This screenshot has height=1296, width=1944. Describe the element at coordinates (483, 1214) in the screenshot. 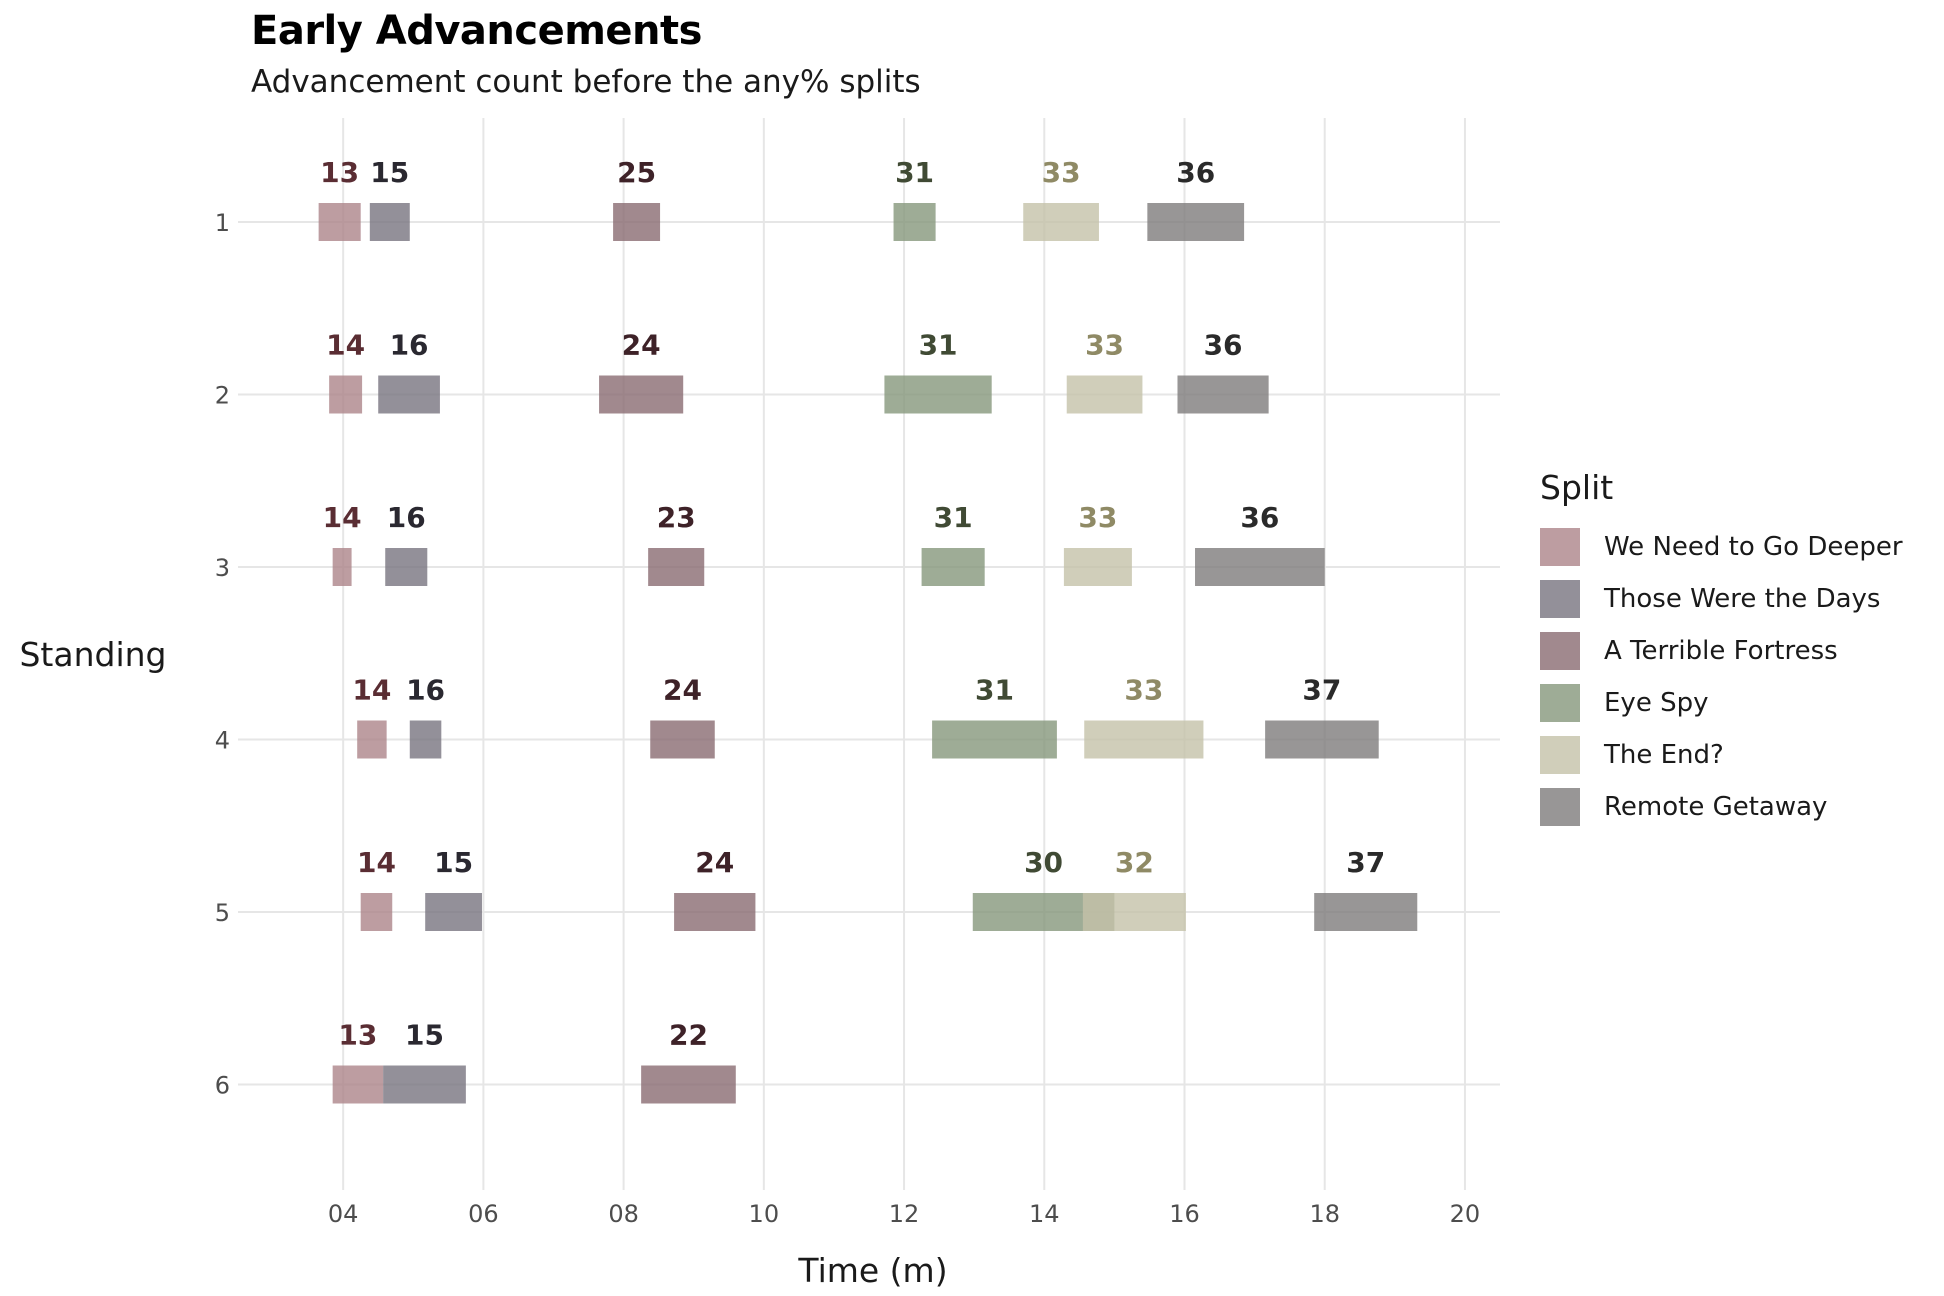

I see `x-tick-label: 06` at that location.